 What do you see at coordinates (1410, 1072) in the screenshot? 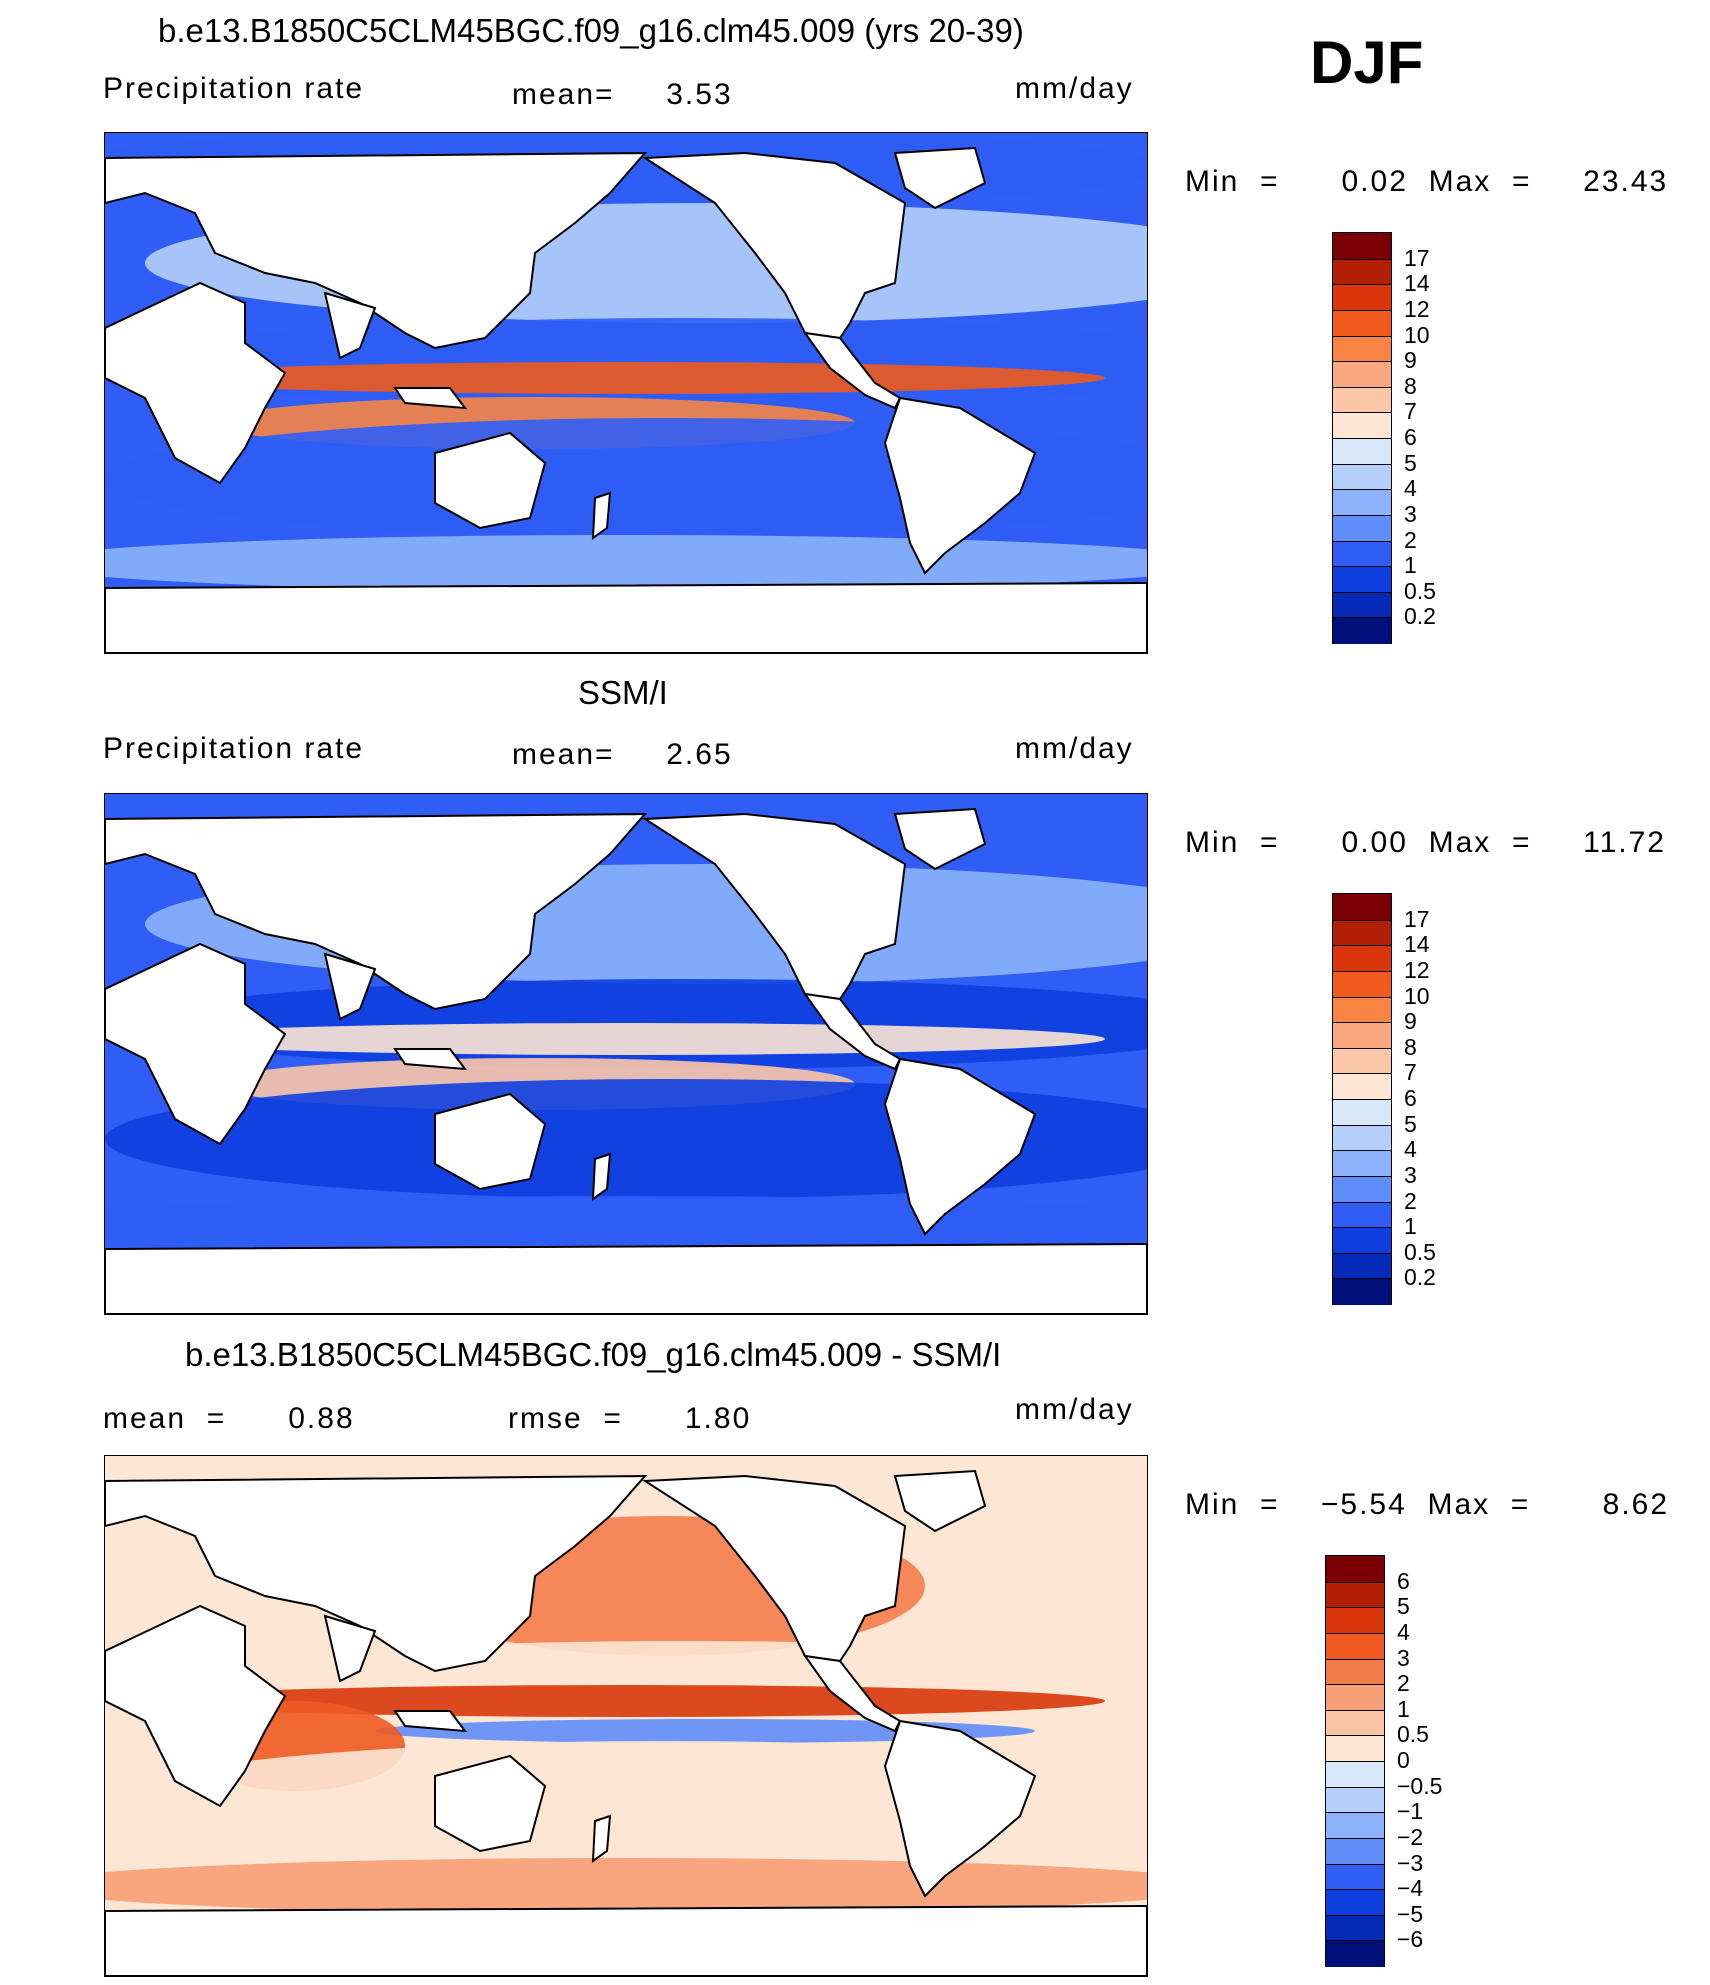
I see `colorbar-tick-label: 7` at bounding box center [1410, 1072].